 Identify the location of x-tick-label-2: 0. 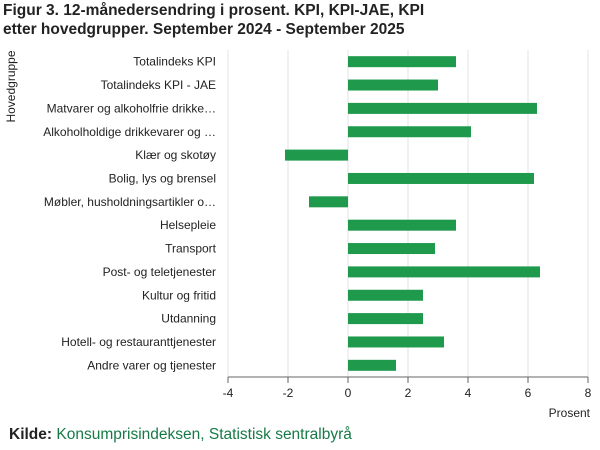
(348, 393).